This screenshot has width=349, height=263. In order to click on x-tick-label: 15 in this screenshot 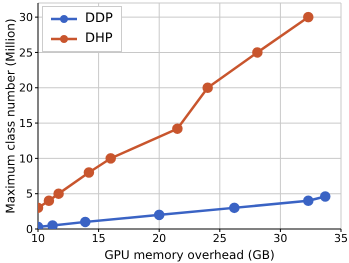, I will do `click(99, 238)`.